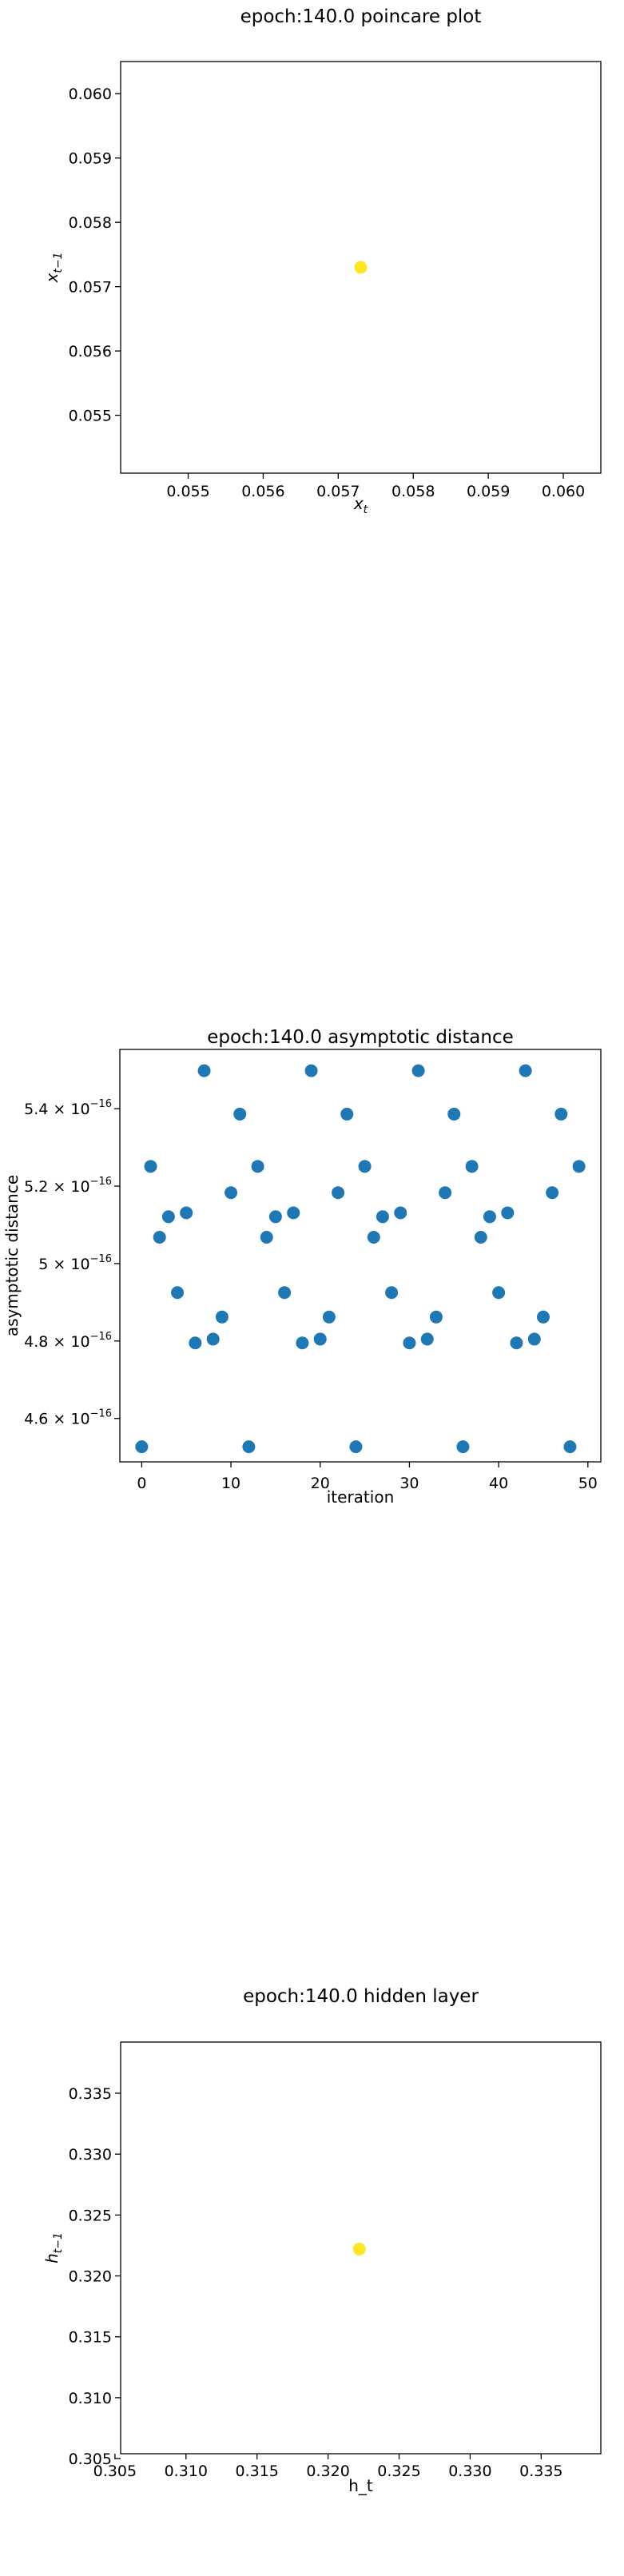 Image resolution: width=624 pixels, height=2576 pixels. I want to click on y-tick-label: 5.2 × 10⁻¹⁶, so click(68, 1186).